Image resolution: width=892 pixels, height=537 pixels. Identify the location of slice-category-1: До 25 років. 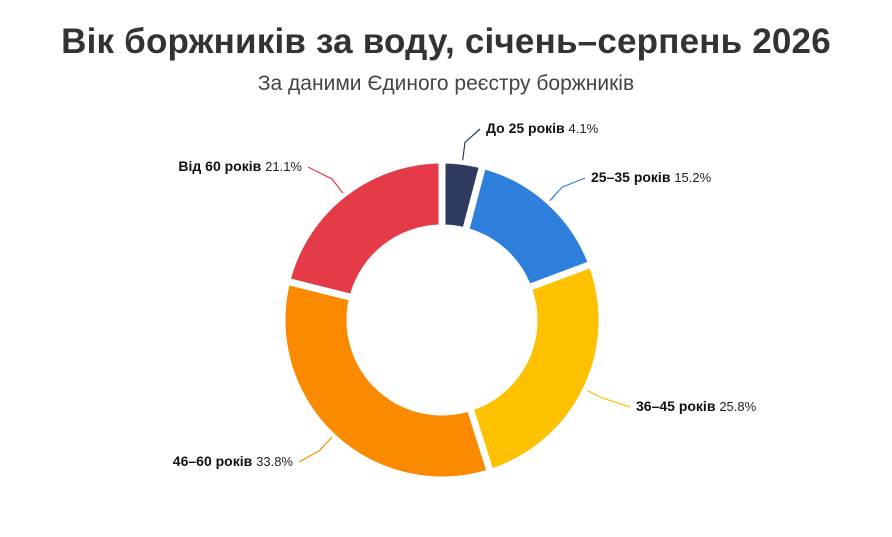
(527, 128).